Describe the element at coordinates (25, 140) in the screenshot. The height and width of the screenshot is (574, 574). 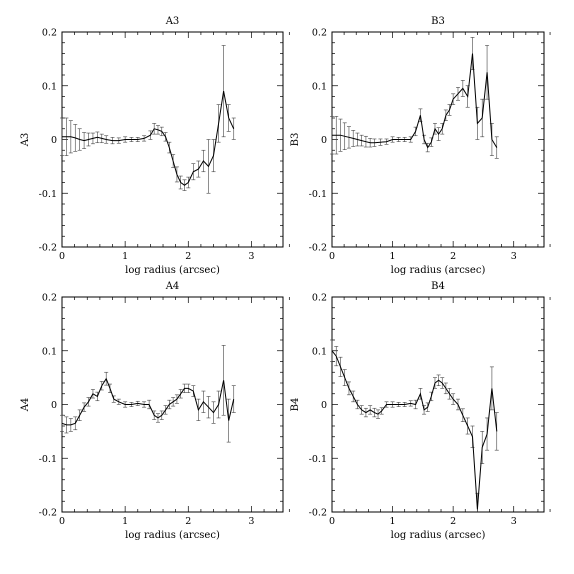
I see `y-axis-label: A3` at that location.